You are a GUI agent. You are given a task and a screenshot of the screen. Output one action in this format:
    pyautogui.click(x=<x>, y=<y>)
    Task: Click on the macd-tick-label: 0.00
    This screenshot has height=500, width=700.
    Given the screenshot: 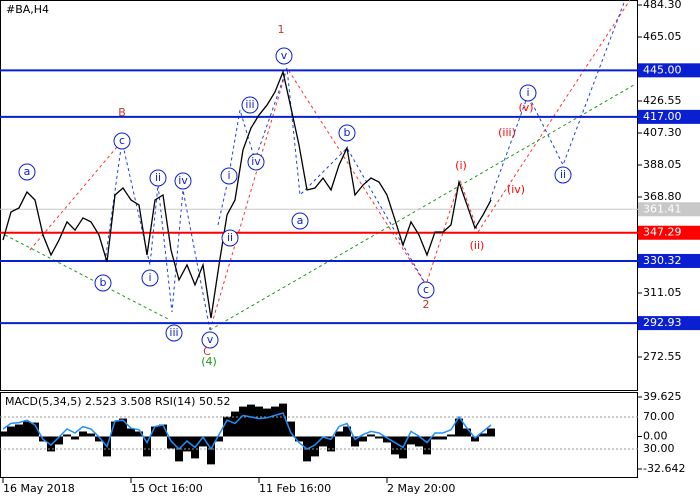 What is the action you would take?
    pyautogui.click(x=655, y=435)
    